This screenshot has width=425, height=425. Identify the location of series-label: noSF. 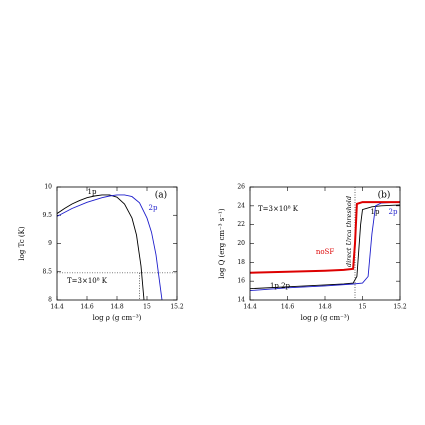
(325, 252).